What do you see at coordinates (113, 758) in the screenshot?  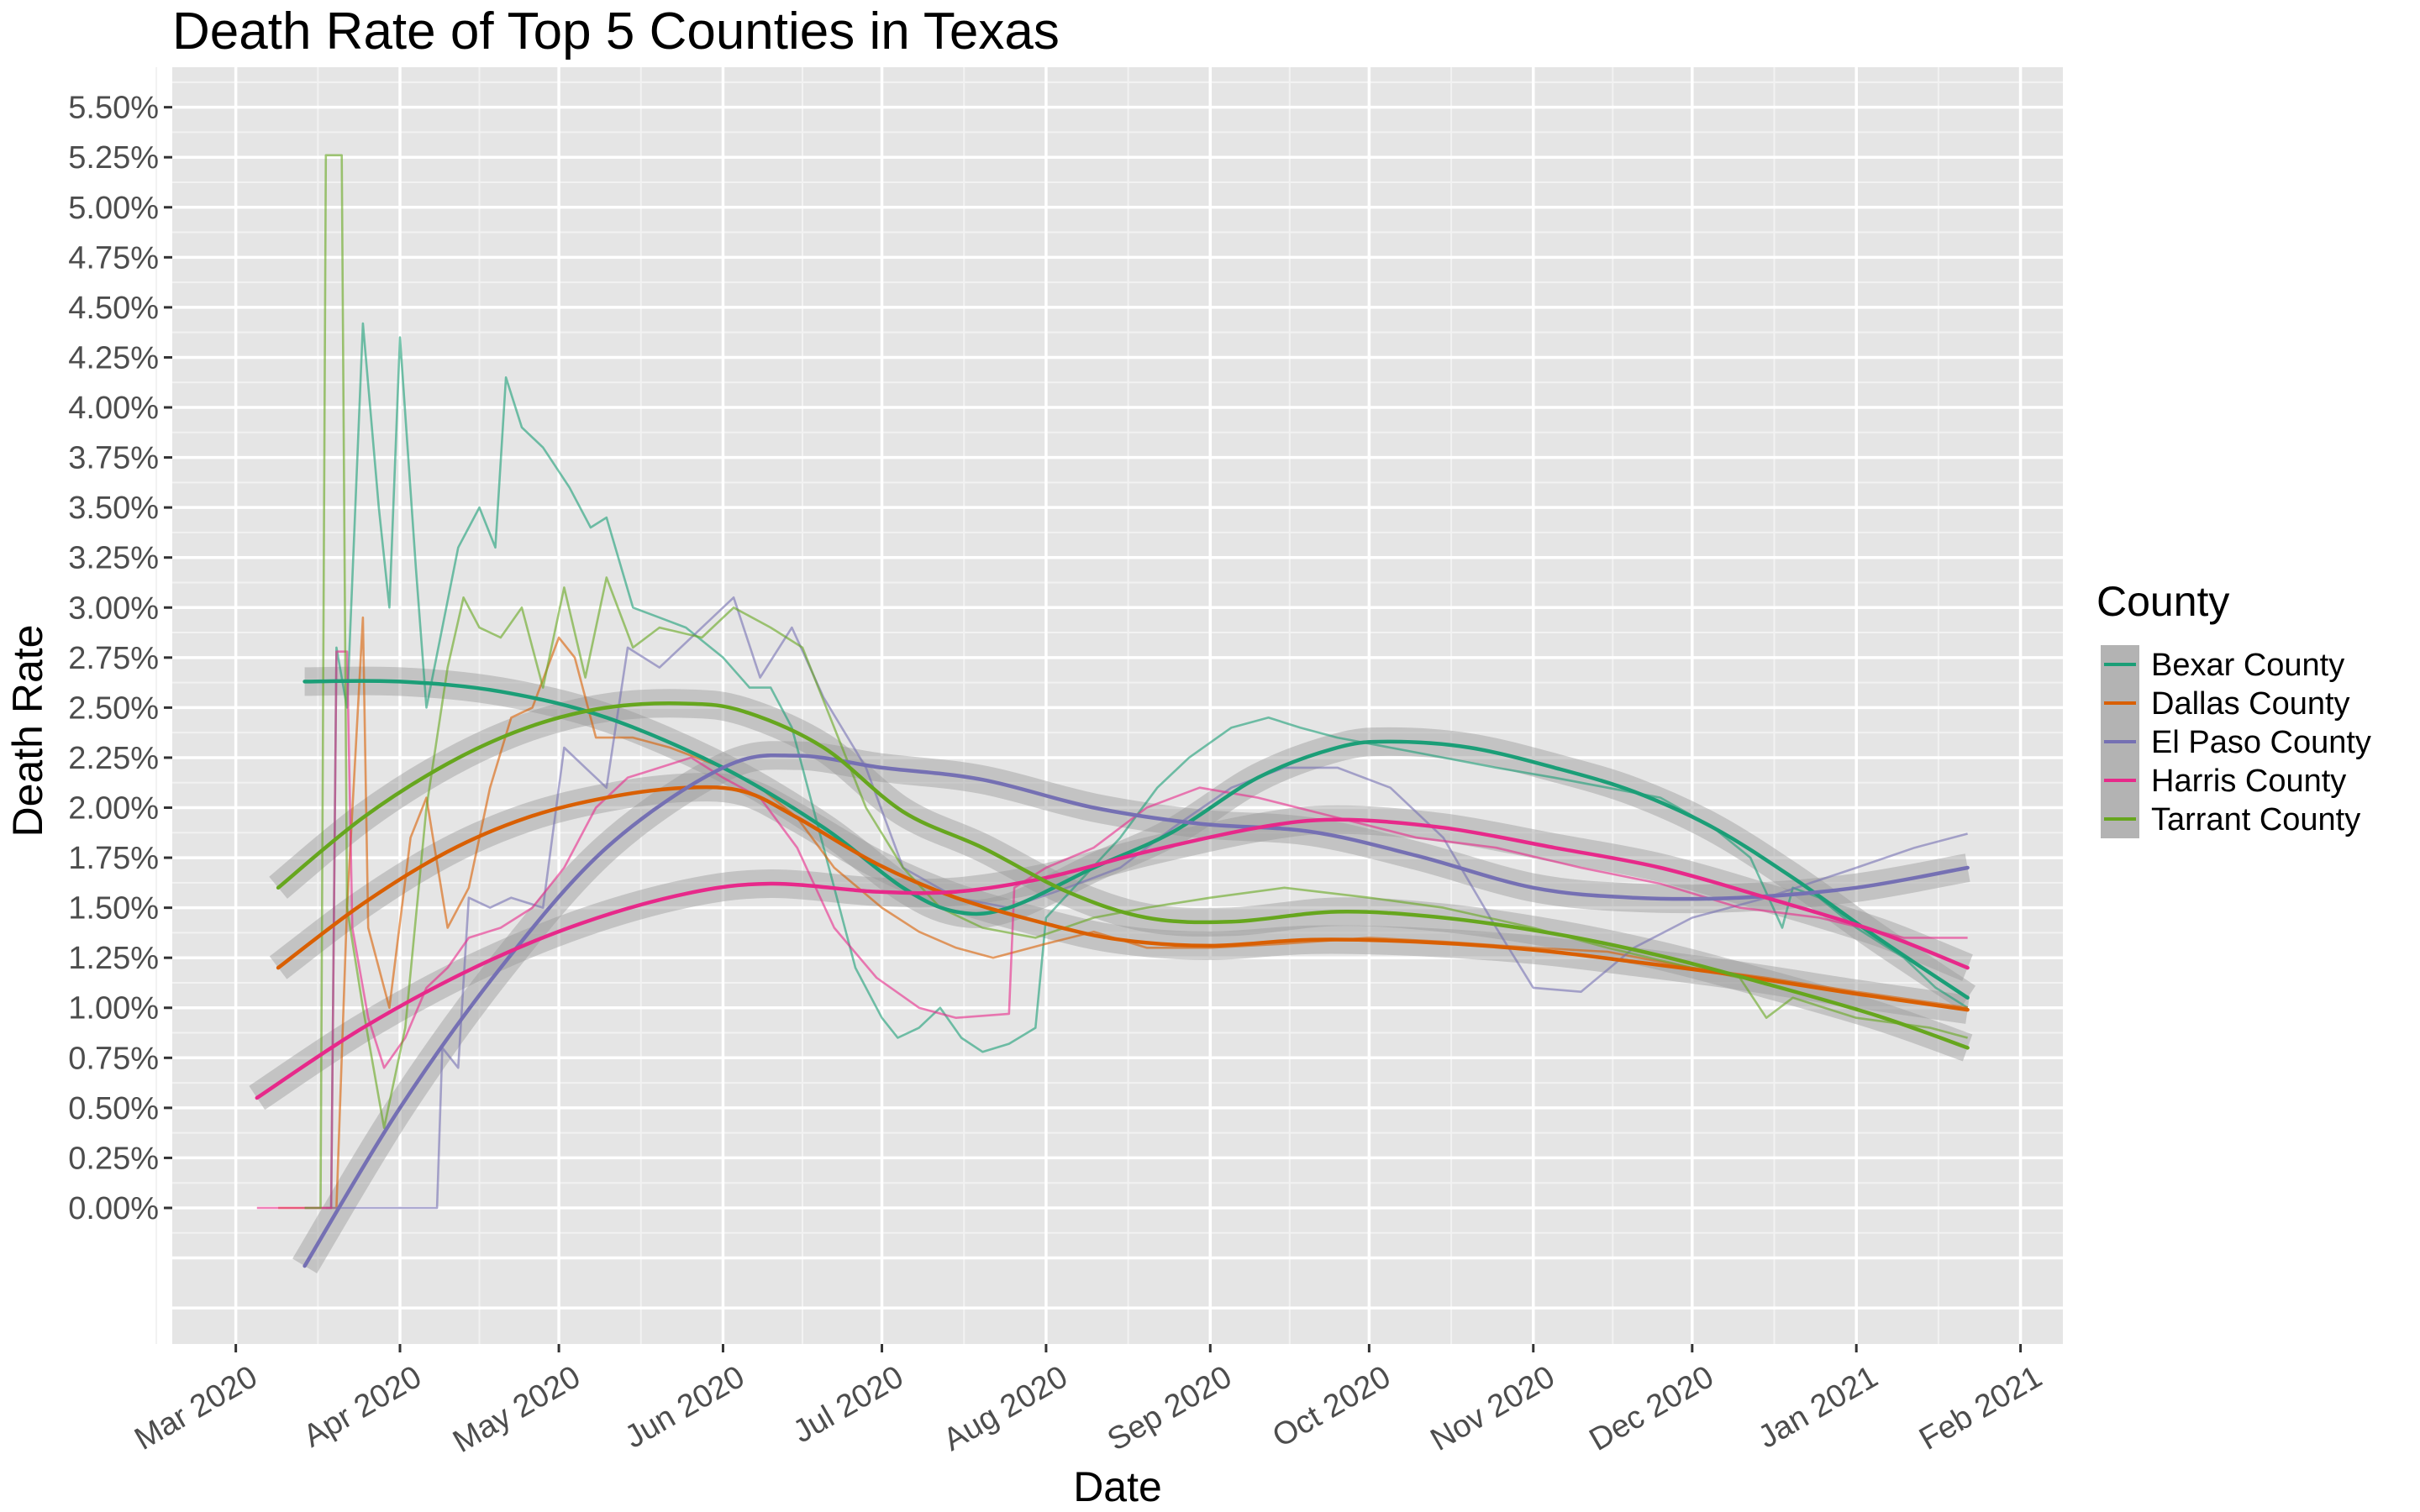 I see `y-tick-label: 2.25%` at bounding box center [113, 758].